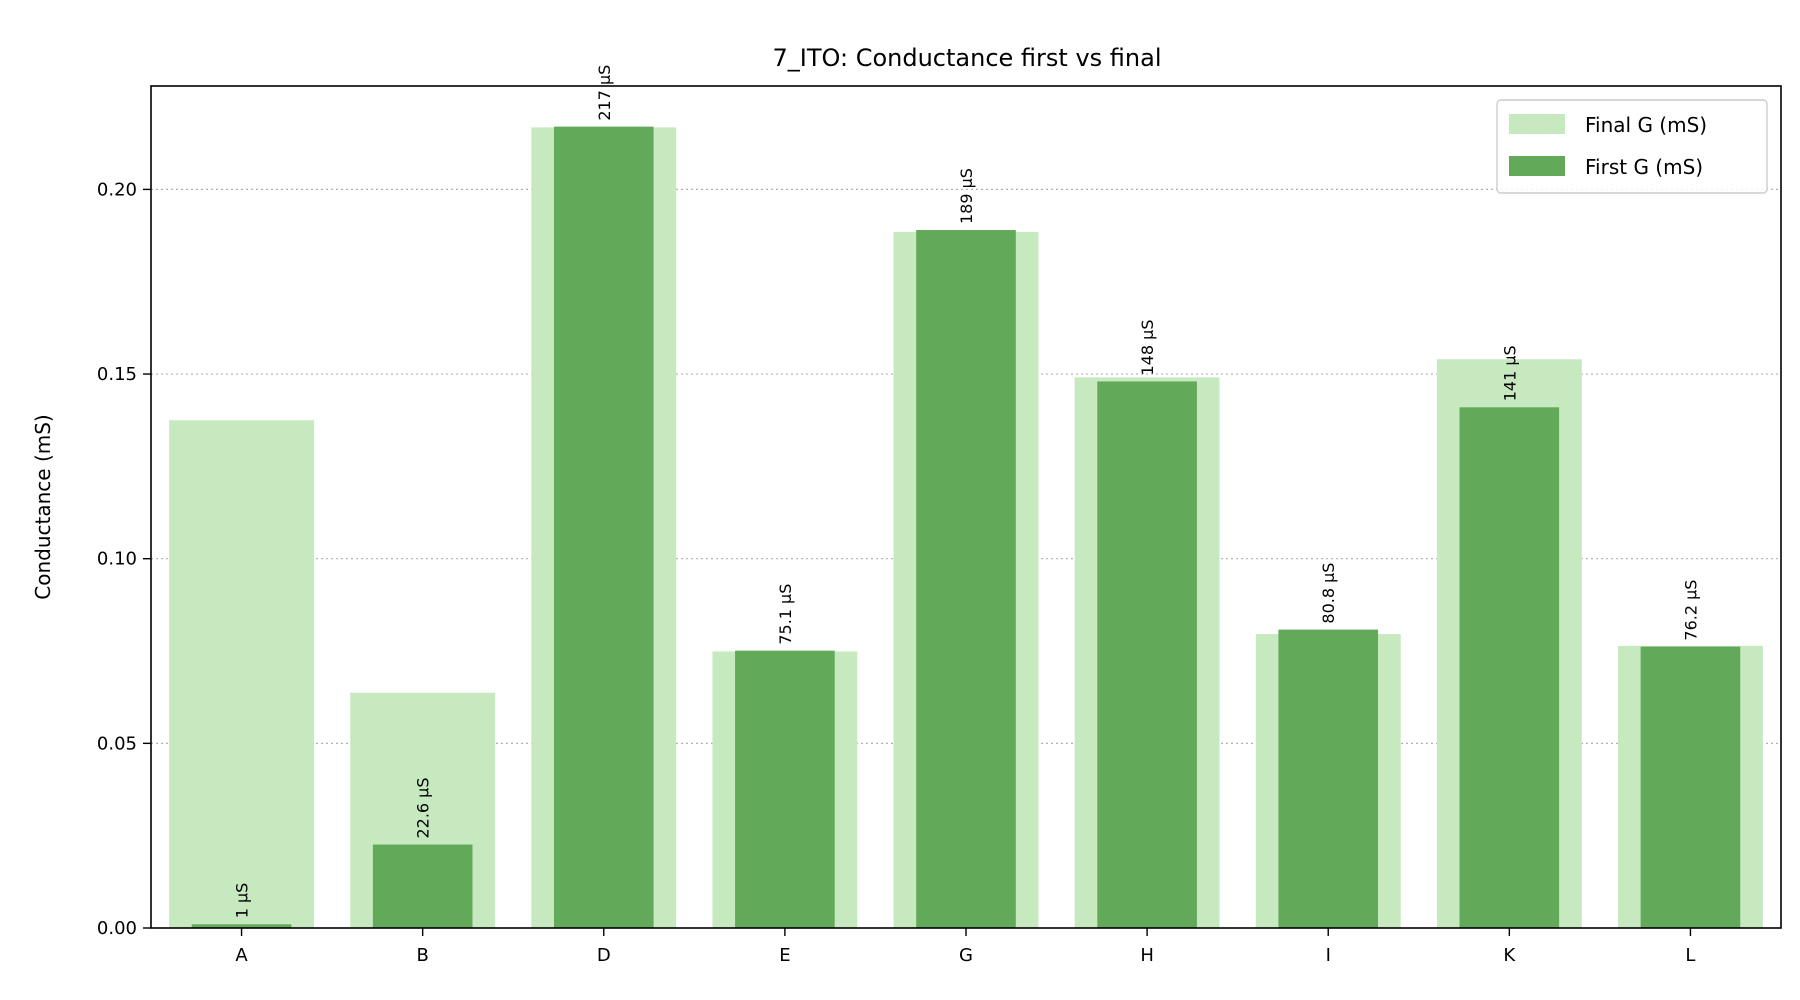 This screenshot has width=1800, height=1000. Describe the element at coordinates (1690, 787) in the screenshot. I see `bar-first-L` at that location.